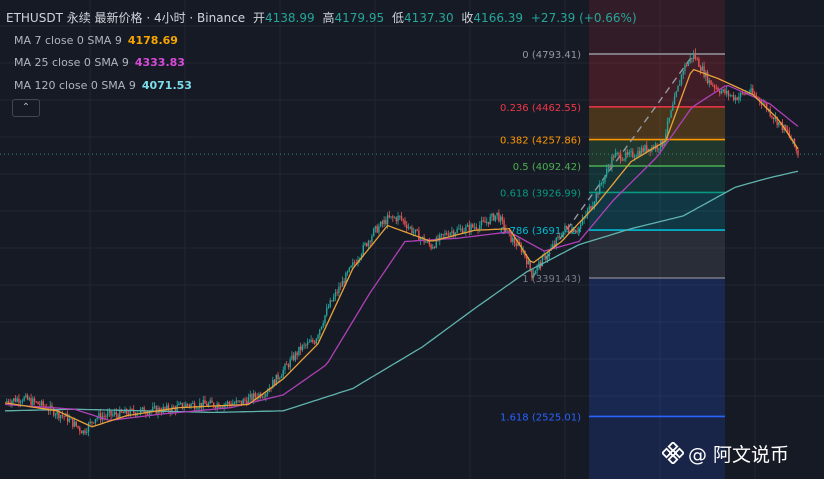  Describe the element at coordinates (673, 454) in the screenshot. I see `binance-logo-icon` at that location.